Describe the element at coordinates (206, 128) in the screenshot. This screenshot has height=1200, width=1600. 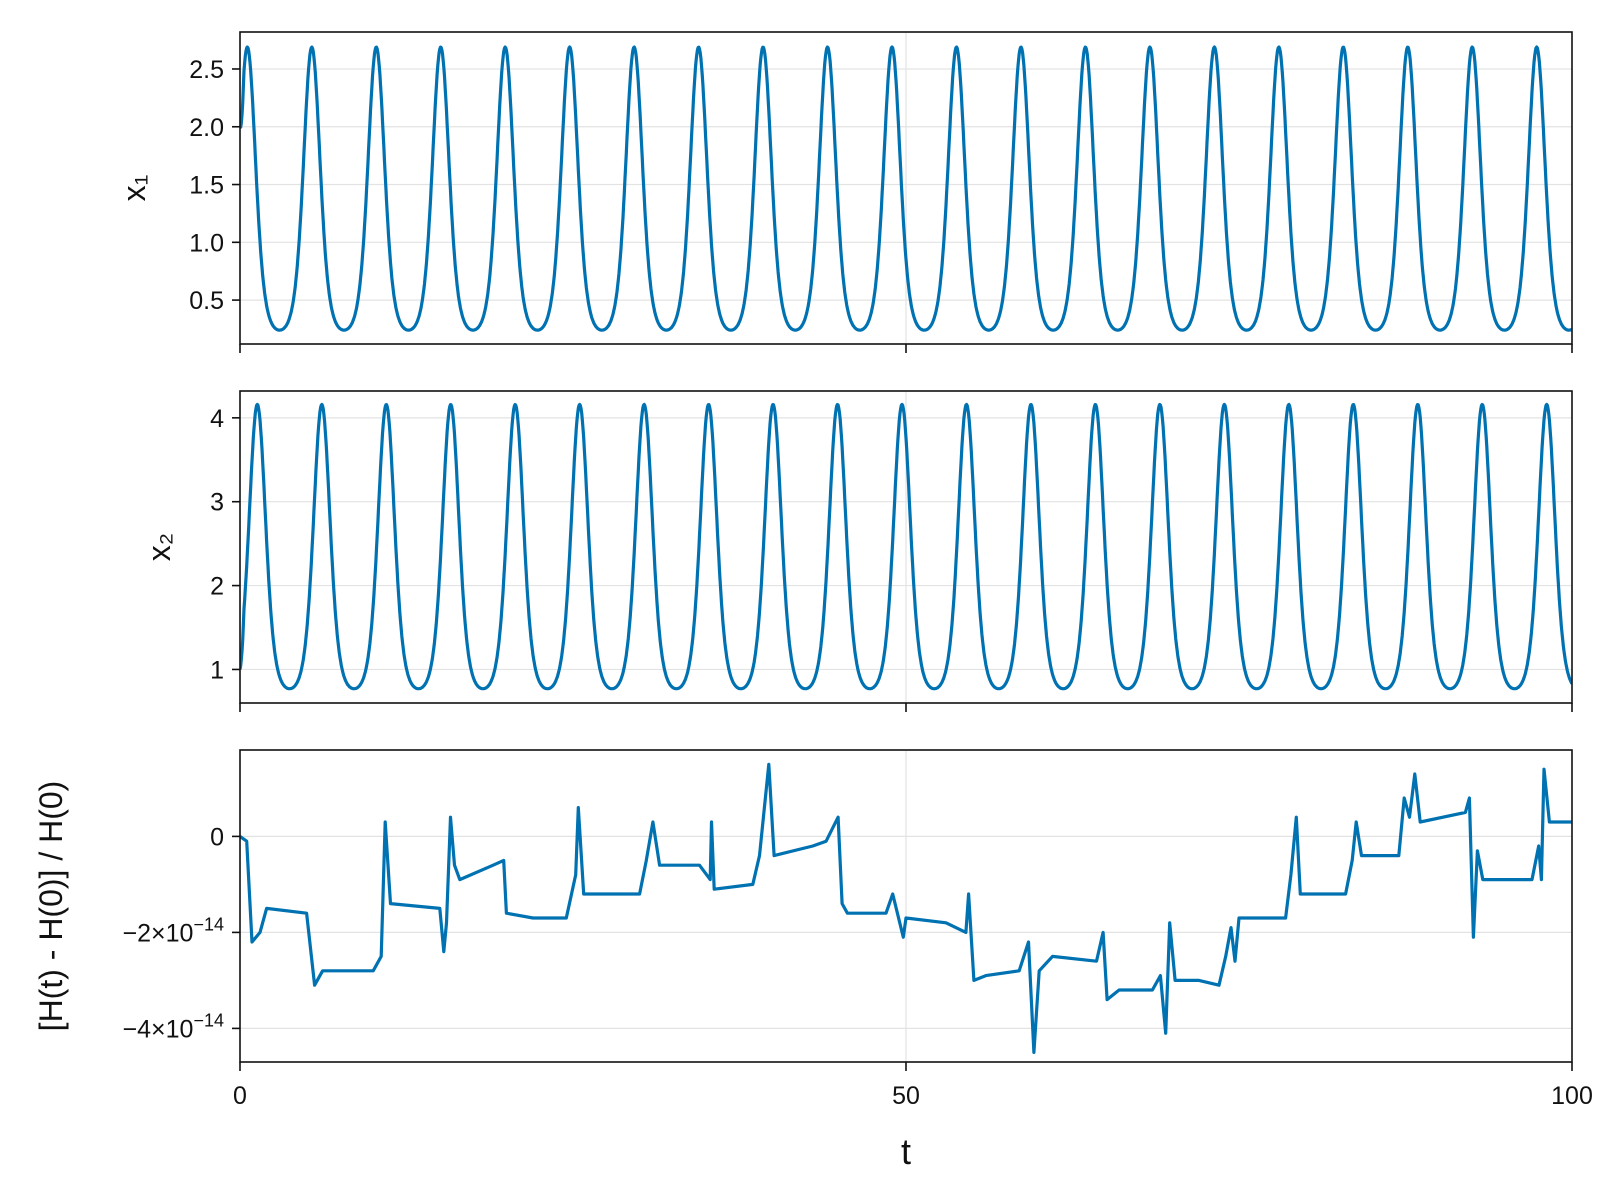
I see `y-tick-label: 2.0` at that location.